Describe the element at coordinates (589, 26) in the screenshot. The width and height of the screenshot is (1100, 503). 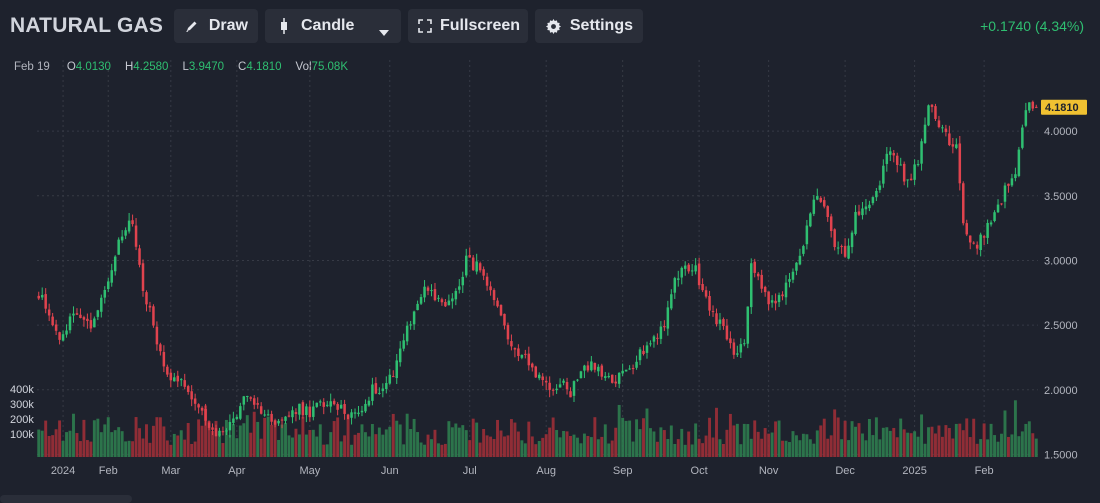
I see `settings-button: Settings` at that location.